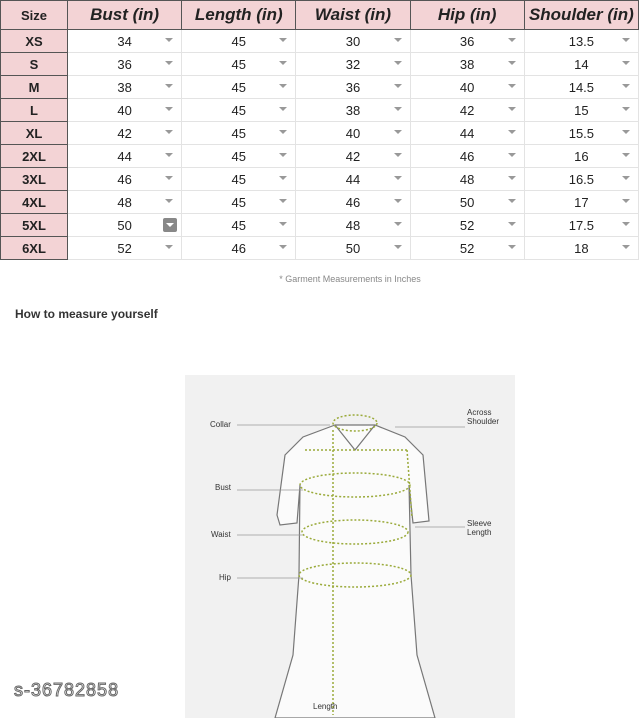 Image resolution: width=639 pixels, height=723 pixels. I want to click on measurement-cell: 16, so click(581, 156).